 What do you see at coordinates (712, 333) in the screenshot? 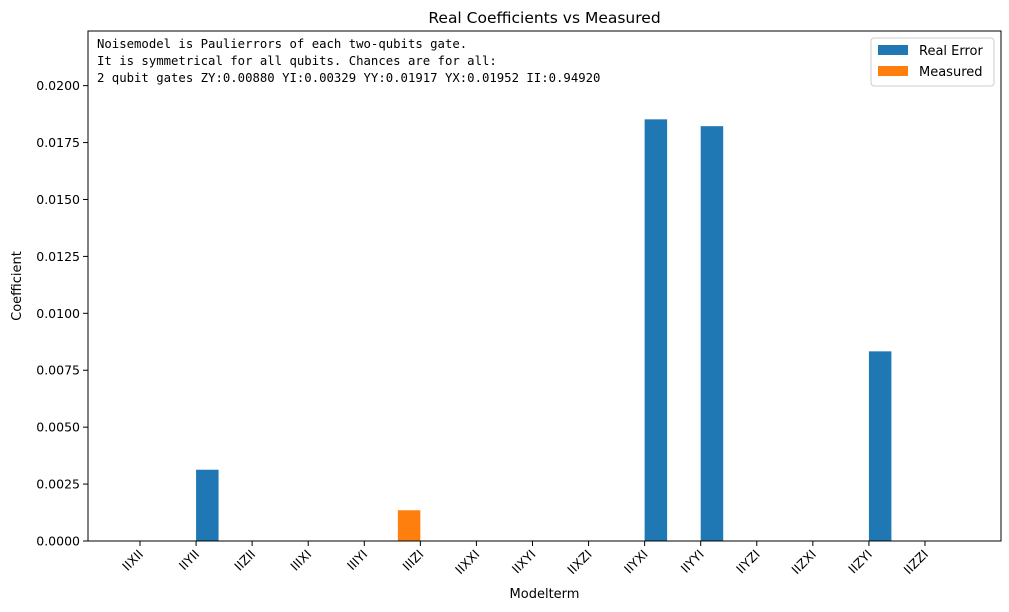
I see `bar-real-error-iiyyi` at bounding box center [712, 333].